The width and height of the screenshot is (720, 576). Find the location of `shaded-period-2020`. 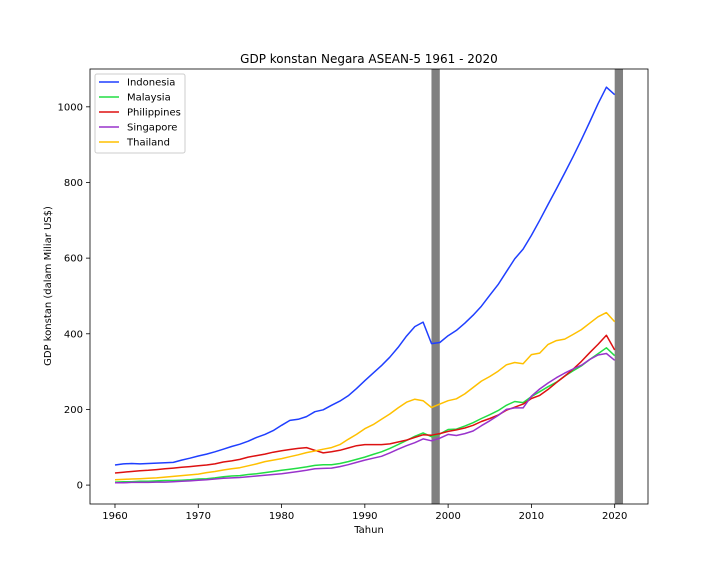

shaded-period-2020 is located at coordinates (619, 286).